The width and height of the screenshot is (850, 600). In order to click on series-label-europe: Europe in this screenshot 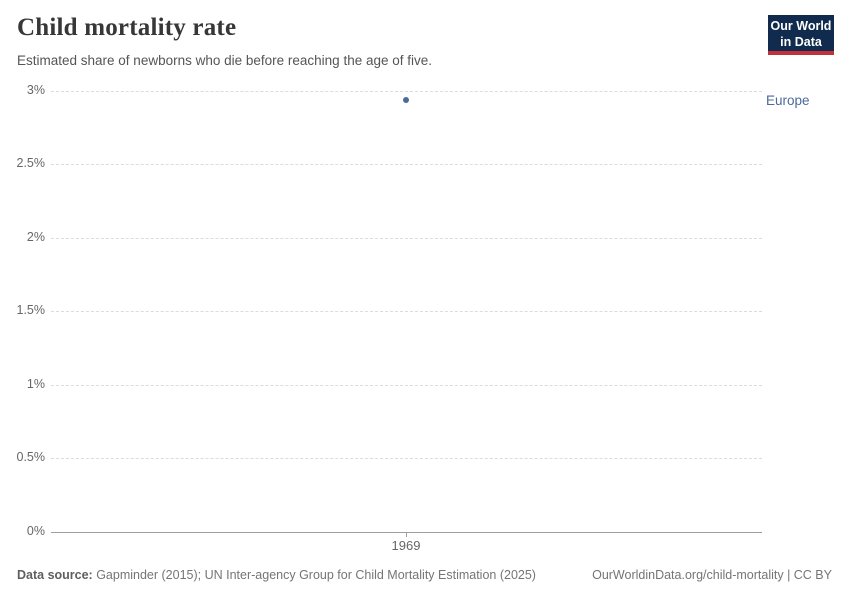, I will do `click(788, 100)`.